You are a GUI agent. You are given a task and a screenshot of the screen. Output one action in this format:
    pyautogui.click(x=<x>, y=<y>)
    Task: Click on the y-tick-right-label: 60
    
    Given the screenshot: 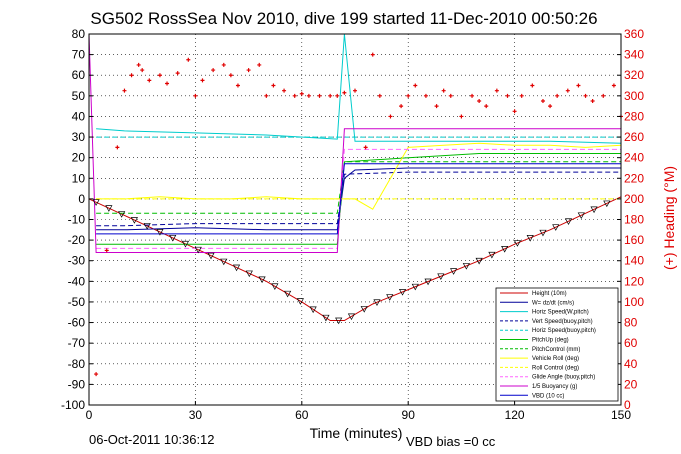 What is the action you would take?
    pyautogui.click(x=631, y=343)
    